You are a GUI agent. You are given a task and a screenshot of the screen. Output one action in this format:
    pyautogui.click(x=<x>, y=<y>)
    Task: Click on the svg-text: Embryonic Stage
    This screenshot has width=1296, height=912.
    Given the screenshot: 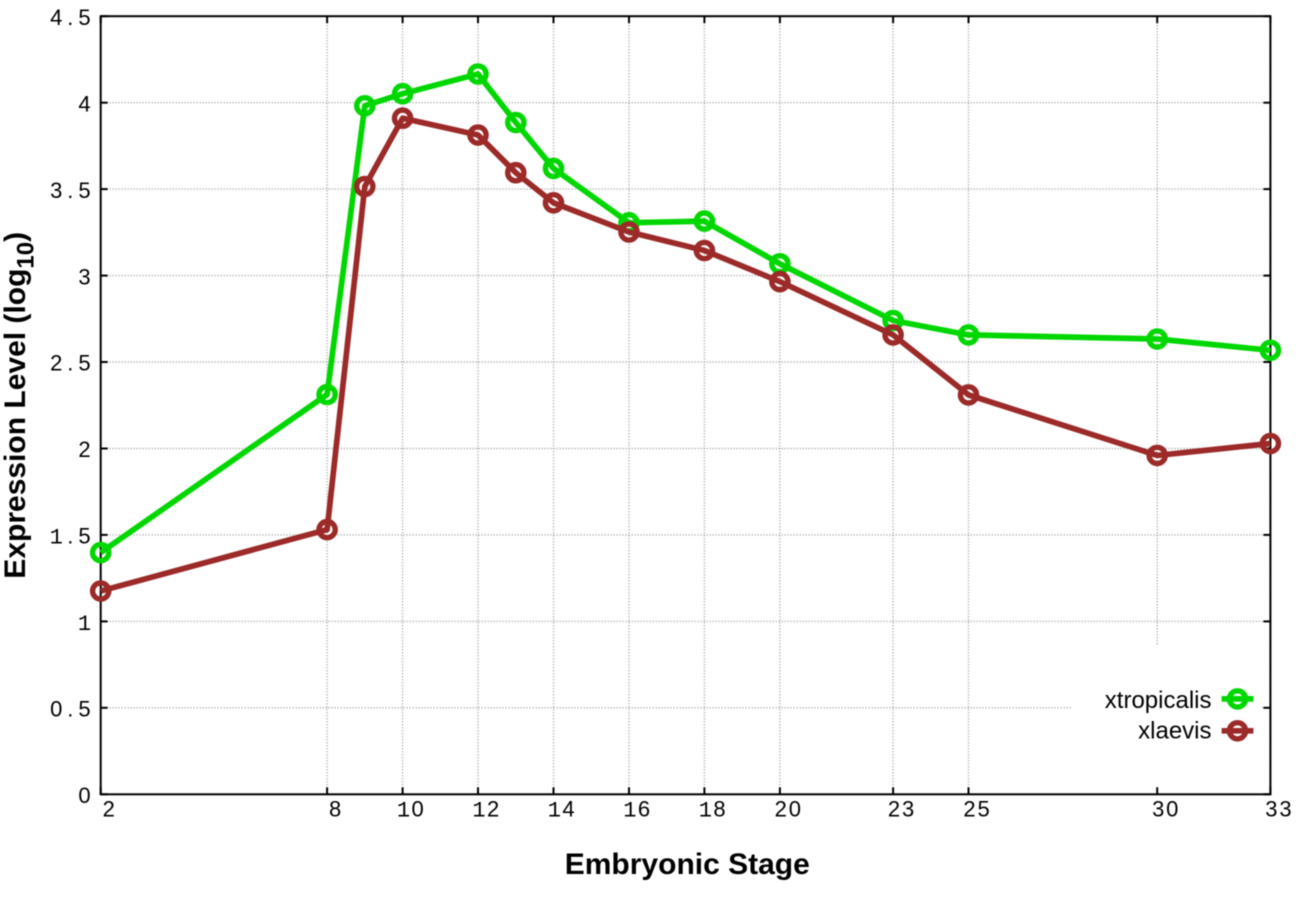 What is the action you would take?
    pyautogui.click(x=687, y=864)
    